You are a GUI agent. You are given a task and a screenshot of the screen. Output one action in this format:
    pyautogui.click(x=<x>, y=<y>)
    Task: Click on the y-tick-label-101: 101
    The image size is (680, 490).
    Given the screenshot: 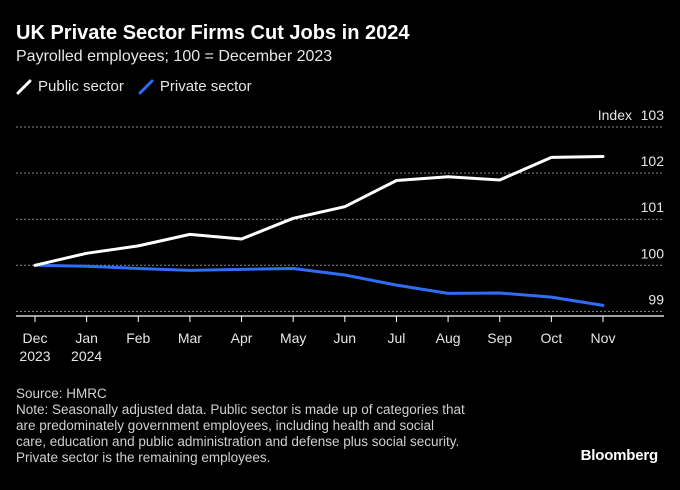 What is the action you would take?
    pyautogui.click(x=653, y=207)
    